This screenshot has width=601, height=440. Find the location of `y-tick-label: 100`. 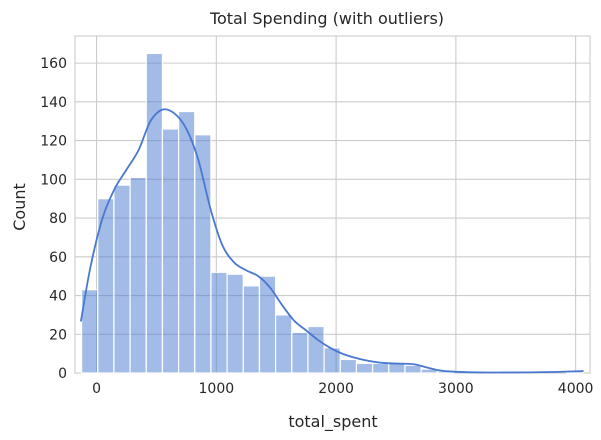

y-tick-label: 100 is located at coordinates (53, 180).